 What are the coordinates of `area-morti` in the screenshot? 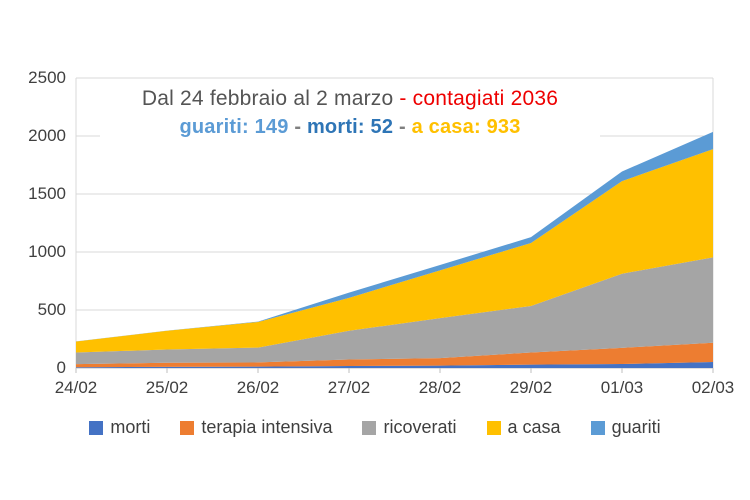 It's located at (394, 364).